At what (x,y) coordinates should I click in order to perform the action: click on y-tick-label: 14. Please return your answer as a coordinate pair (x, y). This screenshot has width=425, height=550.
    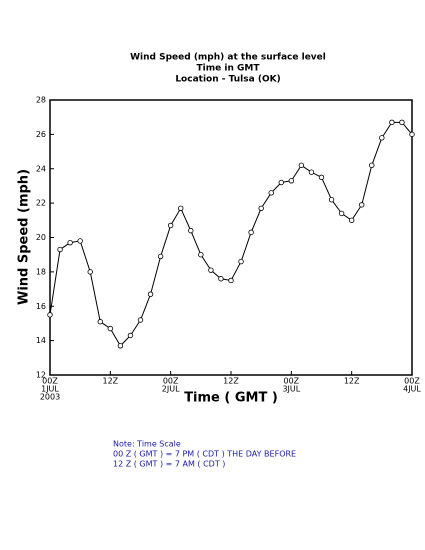
    Looking at the image, I should click on (41, 340).